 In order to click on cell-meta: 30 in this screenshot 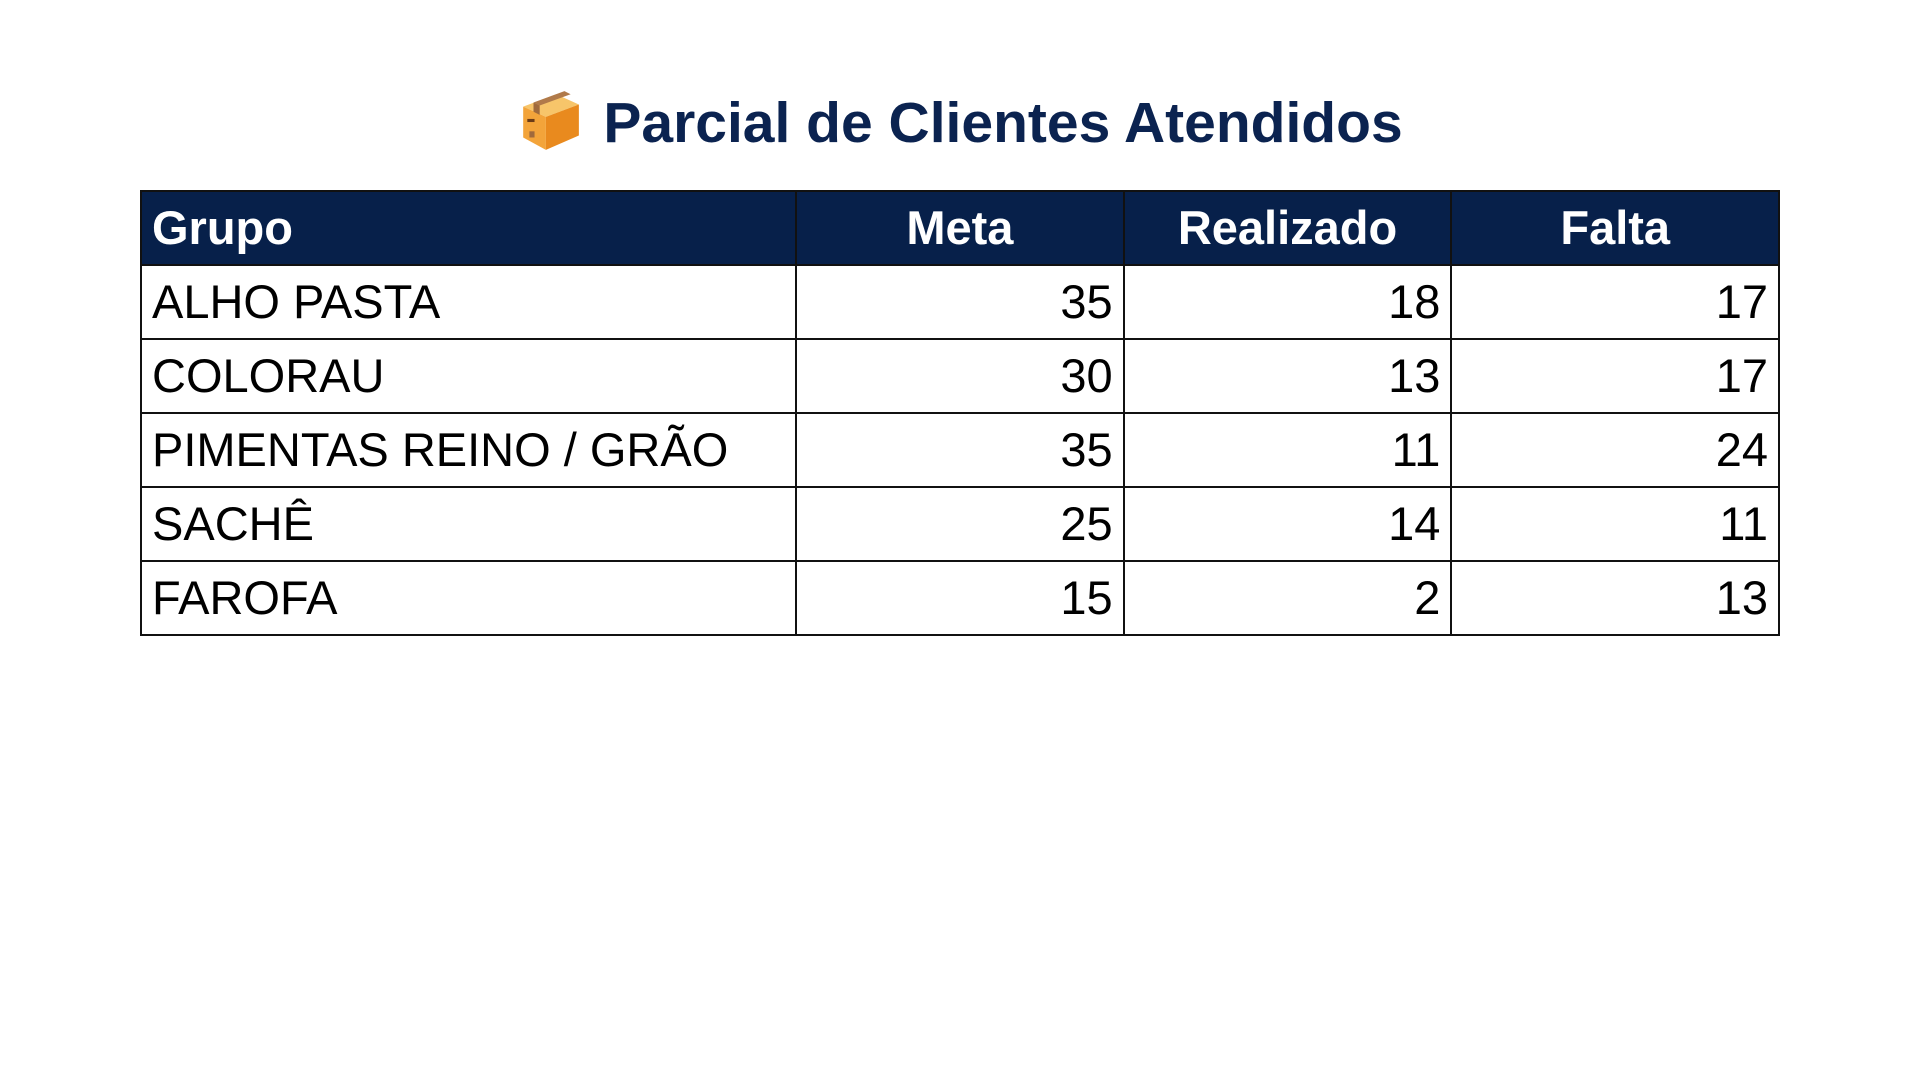, I will do `click(960, 376)`.